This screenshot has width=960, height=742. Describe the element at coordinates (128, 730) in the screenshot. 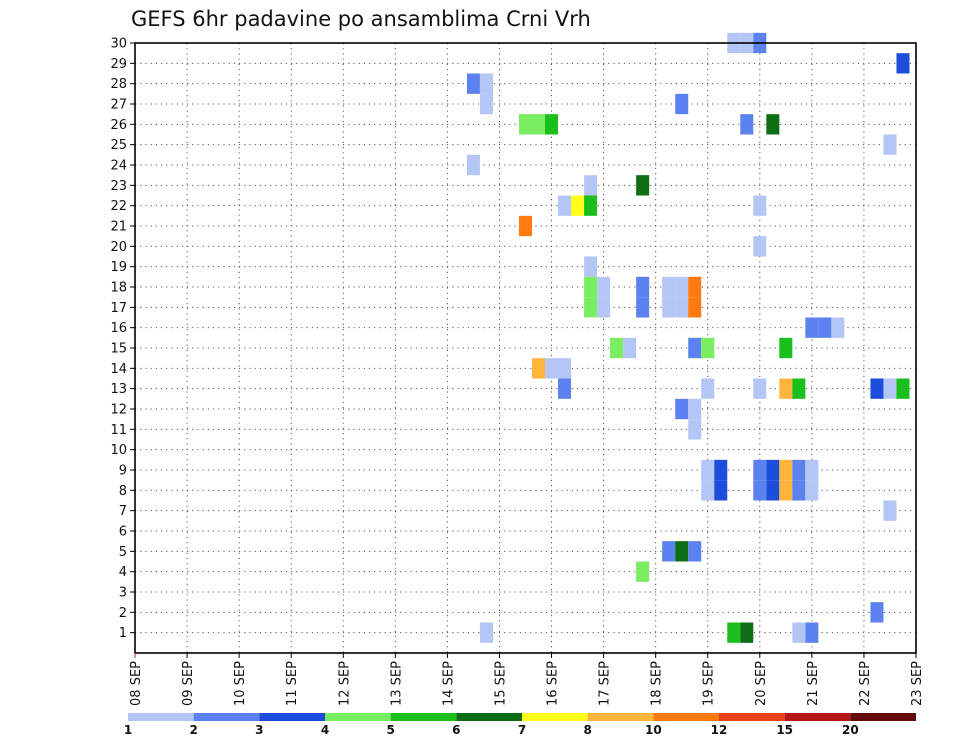

I see `colorbar-label: 1` at that location.